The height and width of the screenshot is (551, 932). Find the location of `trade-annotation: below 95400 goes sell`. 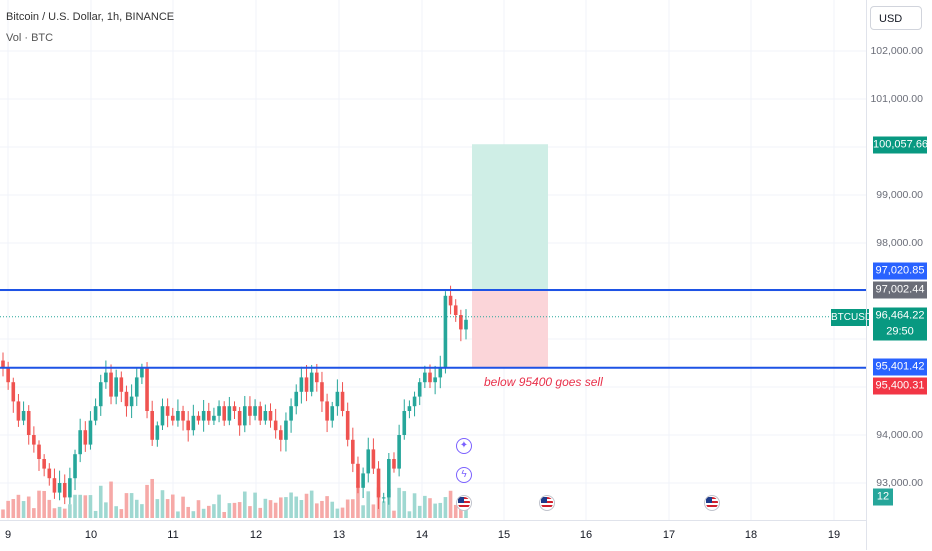

trade-annotation: below 95400 goes sell is located at coordinates (543, 382).